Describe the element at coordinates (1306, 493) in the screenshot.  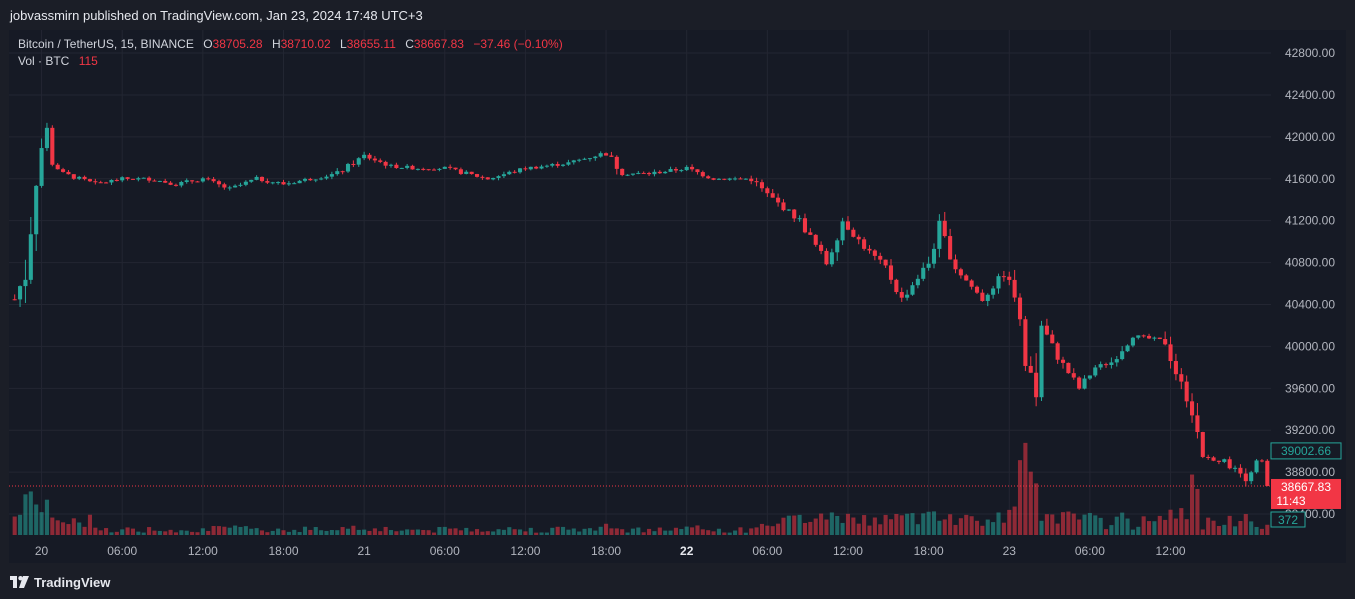
I see `last-price-badge` at that location.